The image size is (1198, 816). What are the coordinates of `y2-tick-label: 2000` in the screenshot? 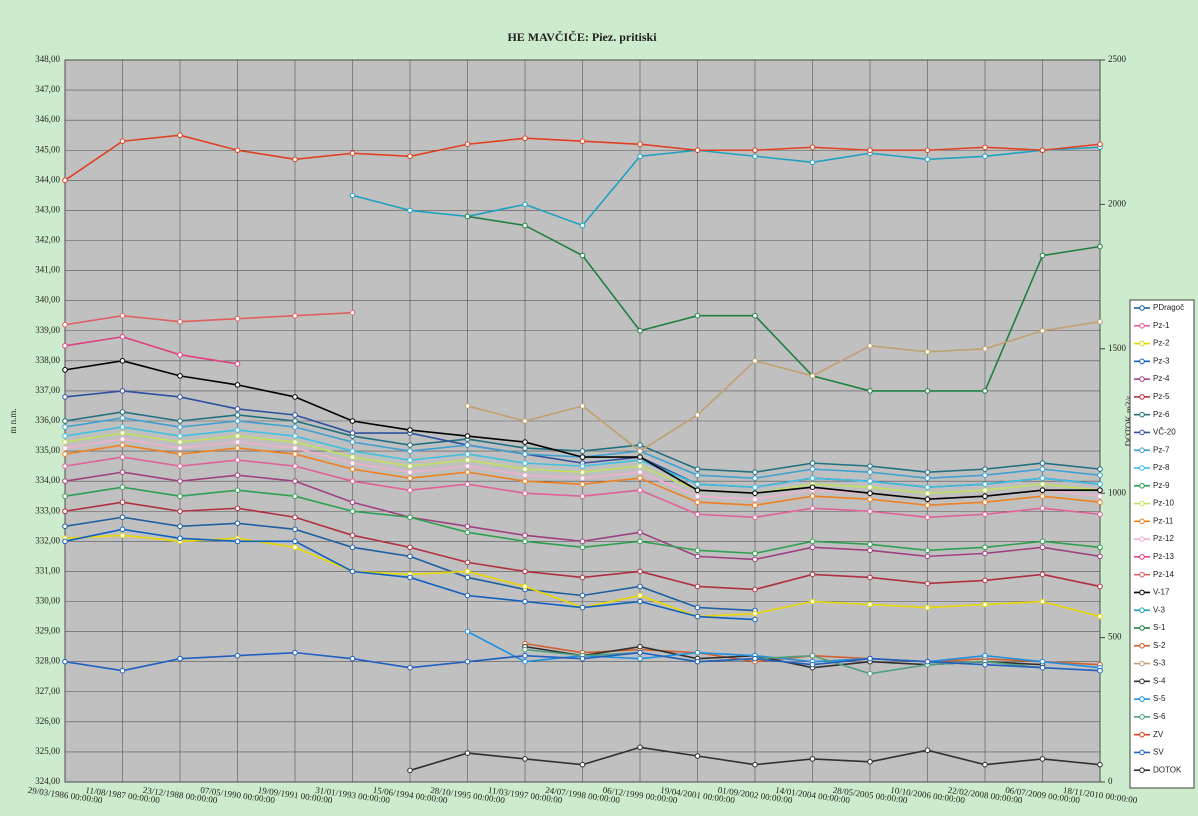 It's located at (1117, 203).